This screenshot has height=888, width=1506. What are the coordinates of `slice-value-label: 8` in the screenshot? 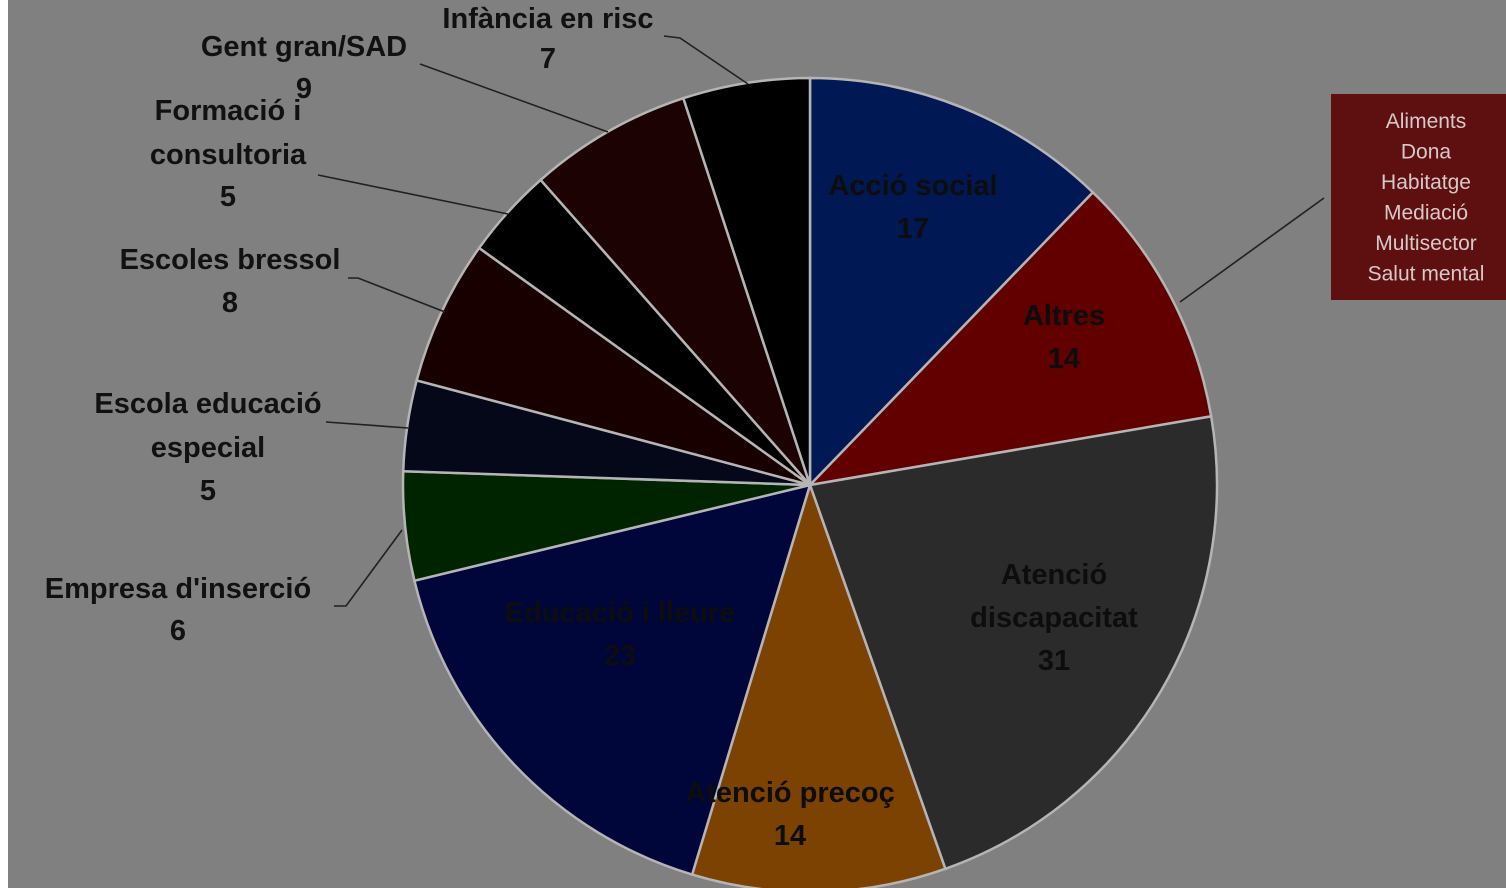 It's located at (230, 303).